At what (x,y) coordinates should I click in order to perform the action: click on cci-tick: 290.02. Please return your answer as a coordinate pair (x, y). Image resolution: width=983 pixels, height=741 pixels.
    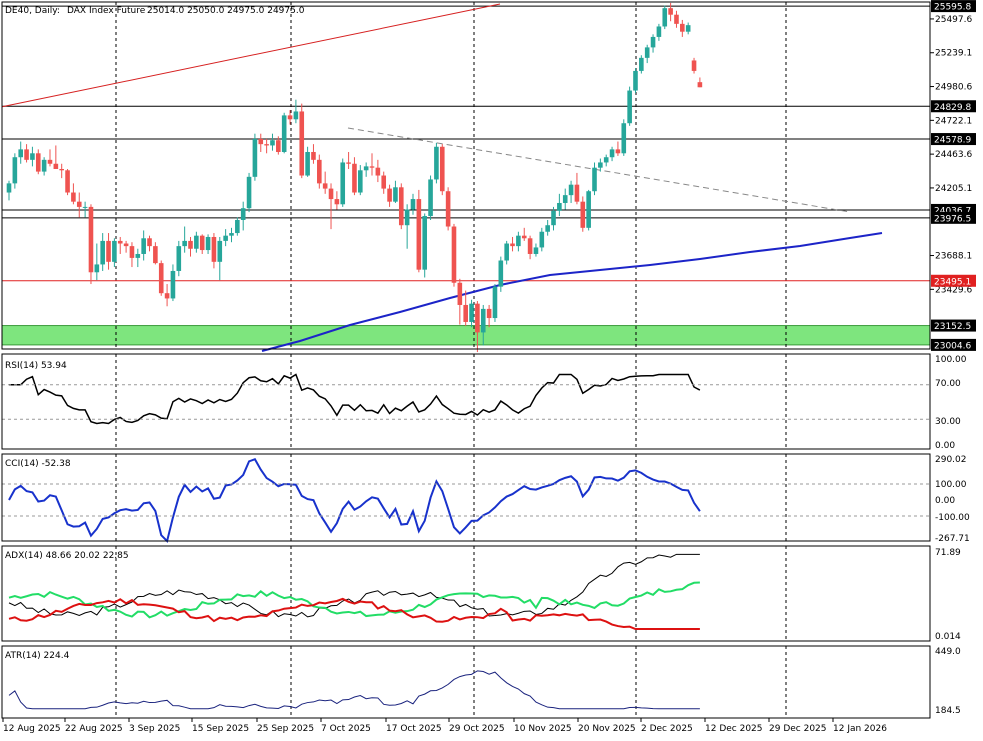
    Looking at the image, I should click on (951, 460).